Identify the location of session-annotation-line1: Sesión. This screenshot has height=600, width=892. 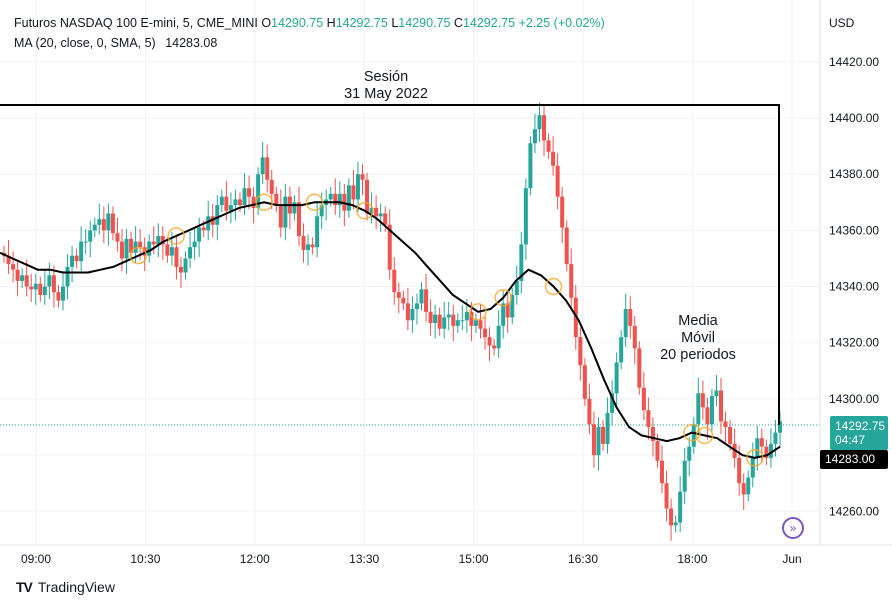
(386, 77).